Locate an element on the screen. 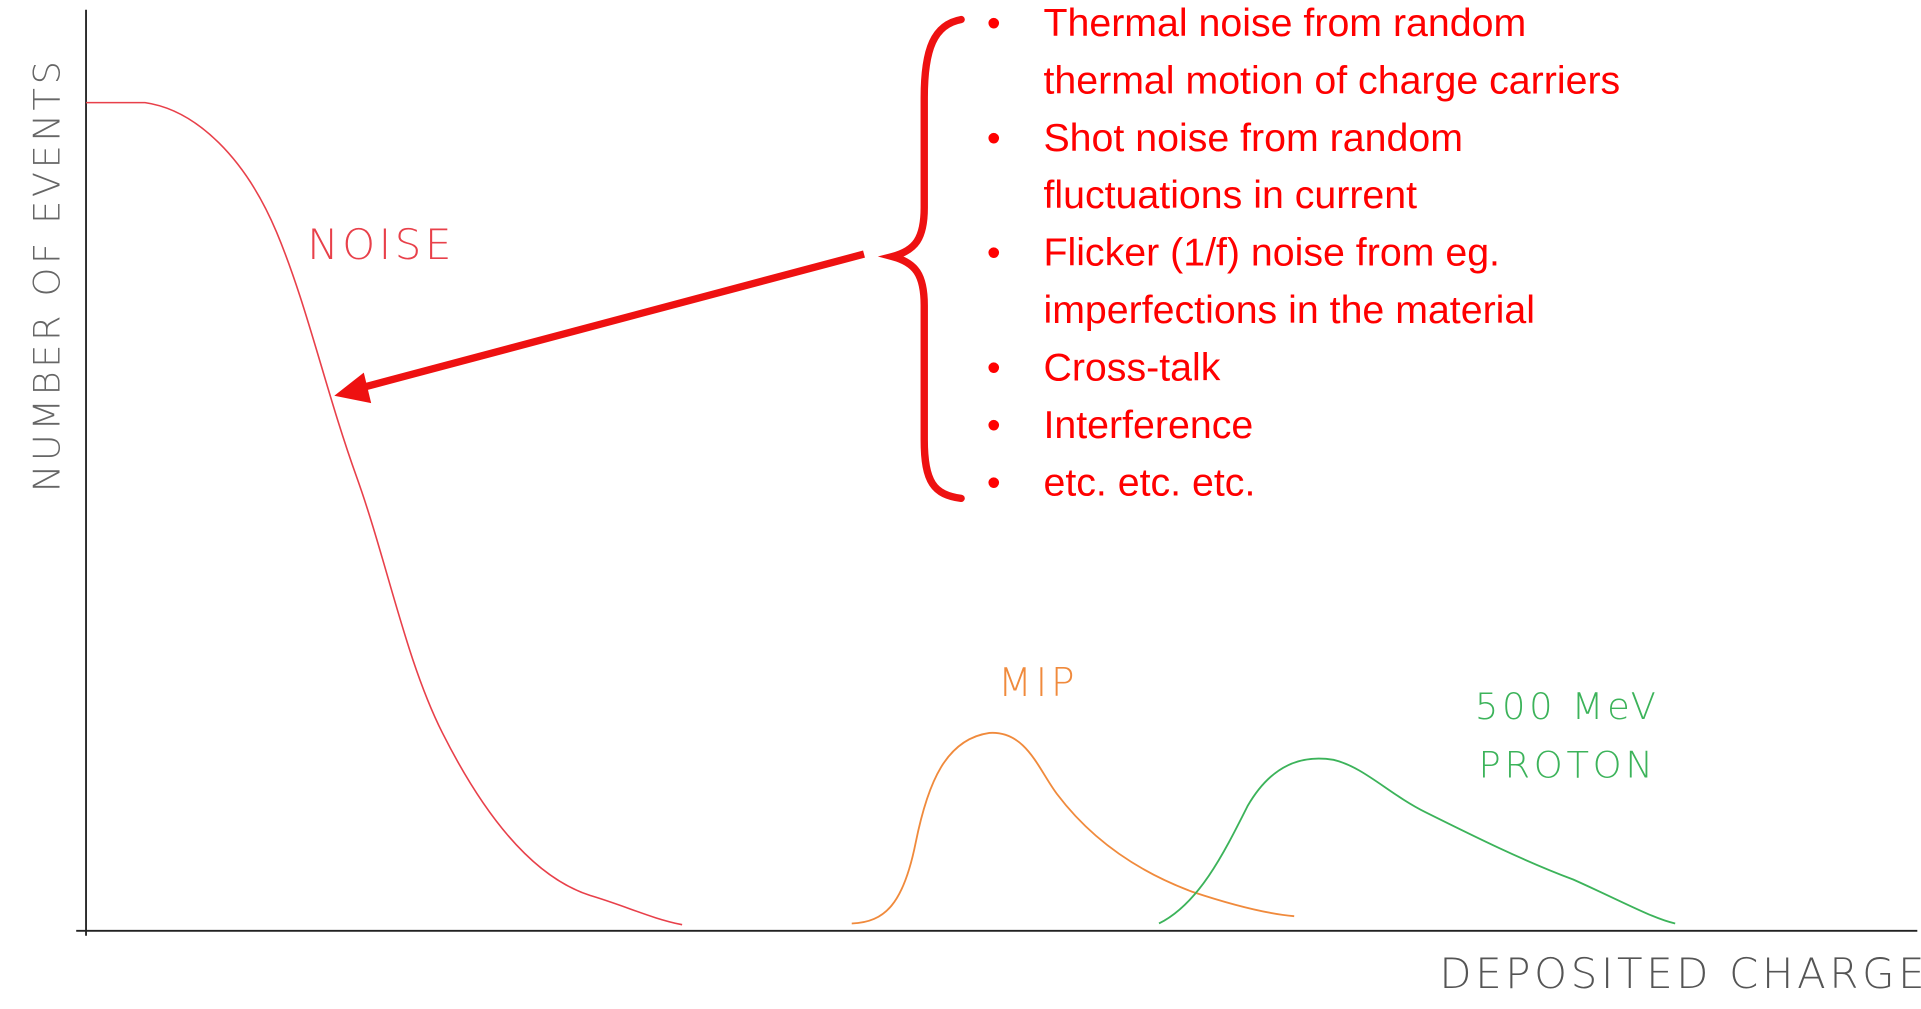 The image size is (1921, 1009). noise-source-text: Thermal noise from random is located at coordinates (1284, 23).